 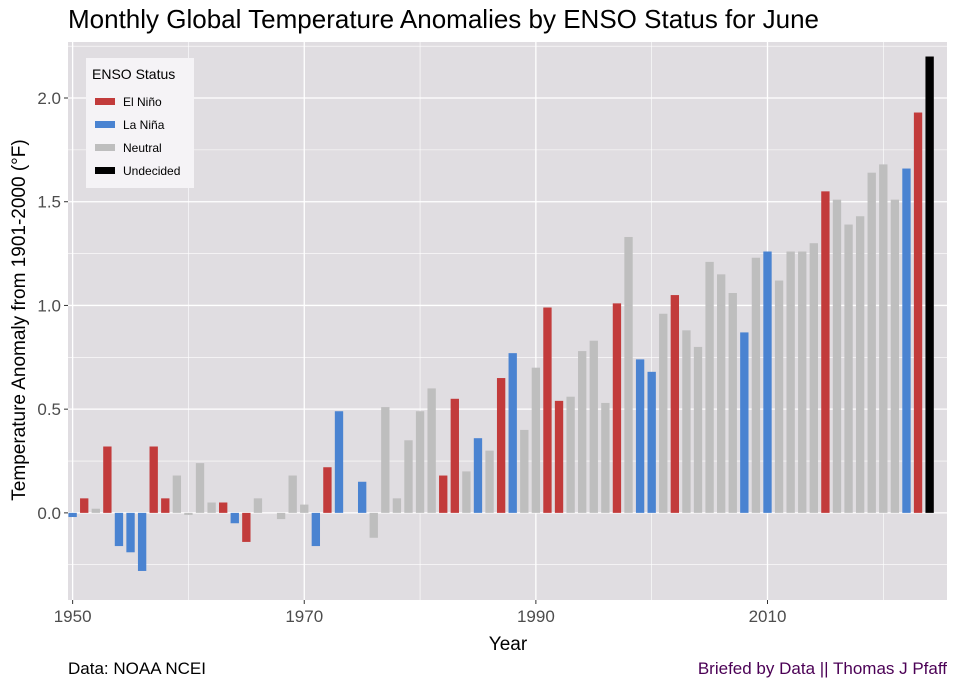 What do you see at coordinates (73, 616) in the screenshot?
I see `x-tick-label: 1950` at bounding box center [73, 616].